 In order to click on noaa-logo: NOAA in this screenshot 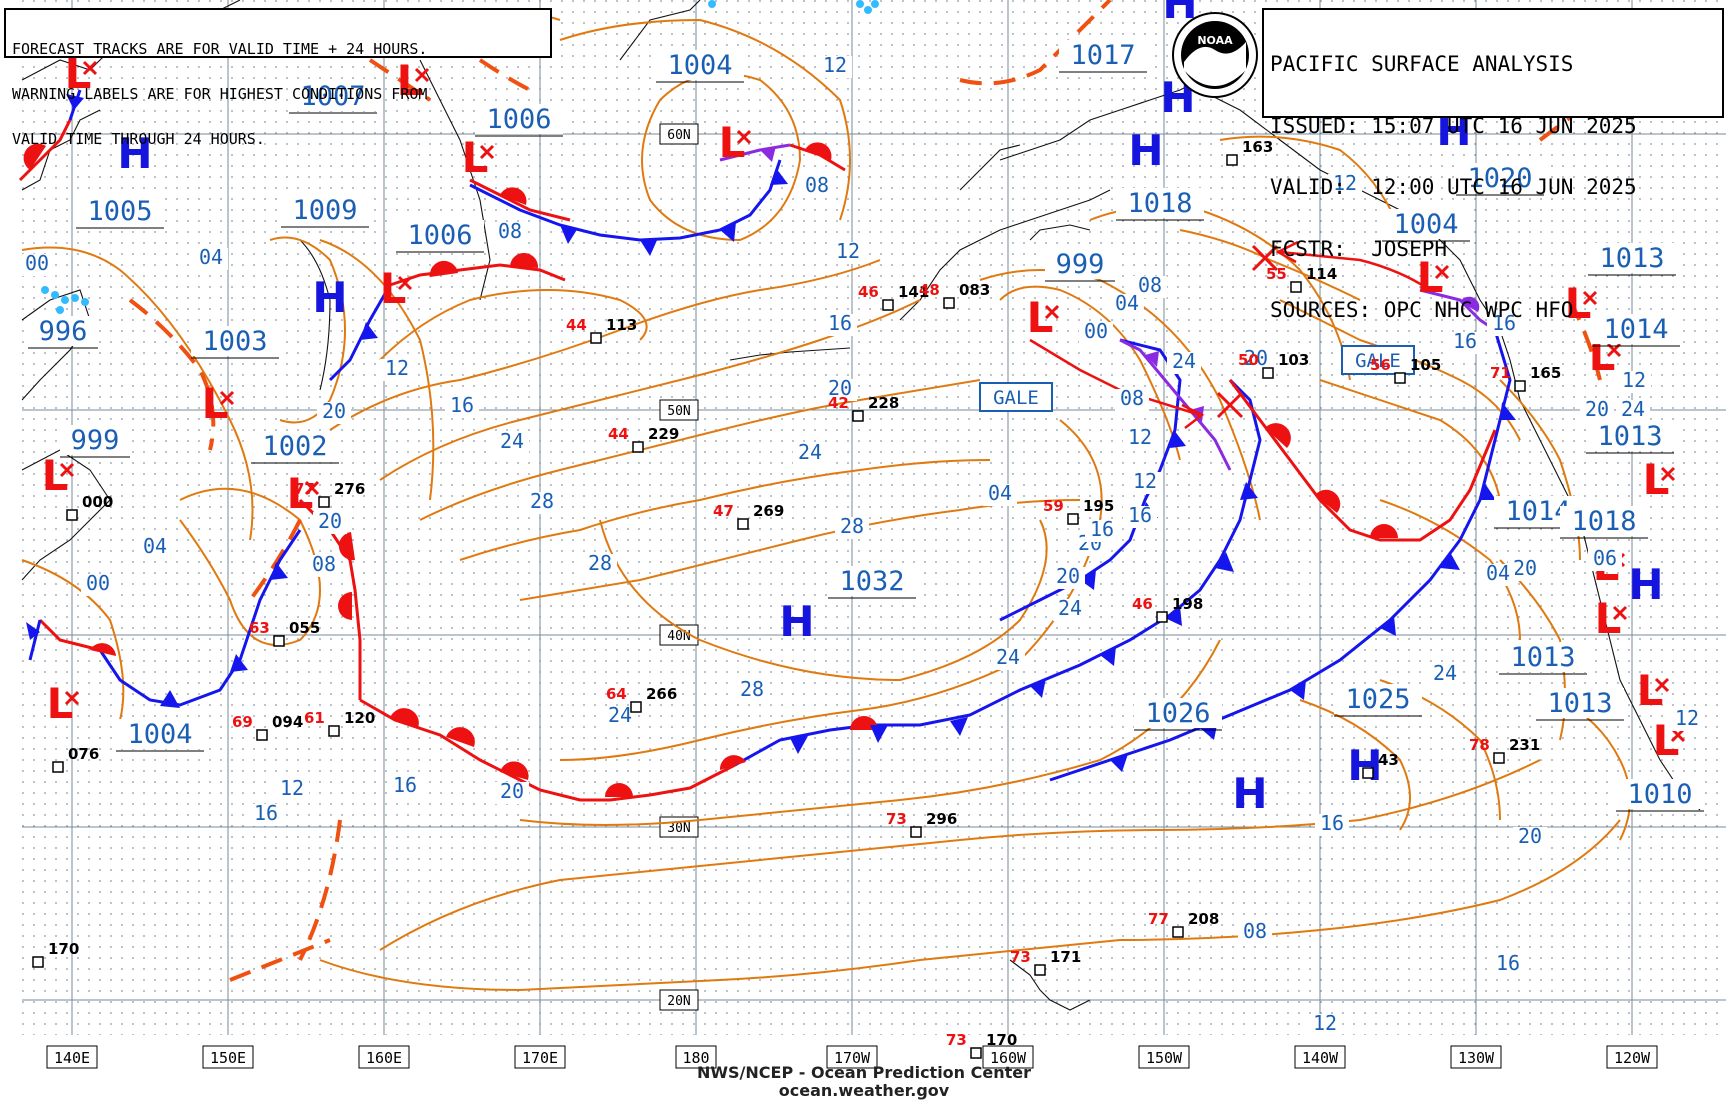, I will do `click(1215, 55)`.